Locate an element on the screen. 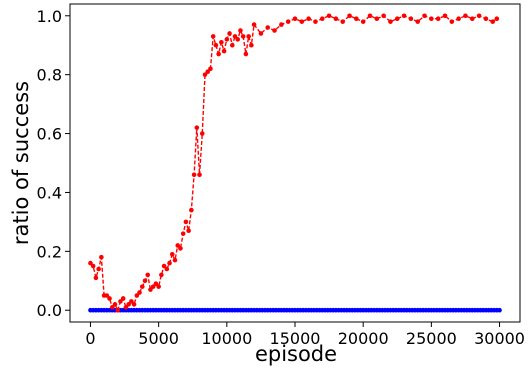 This screenshot has width=532, height=369. x-tick-label: 20000 is located at coordinates (363, 338).